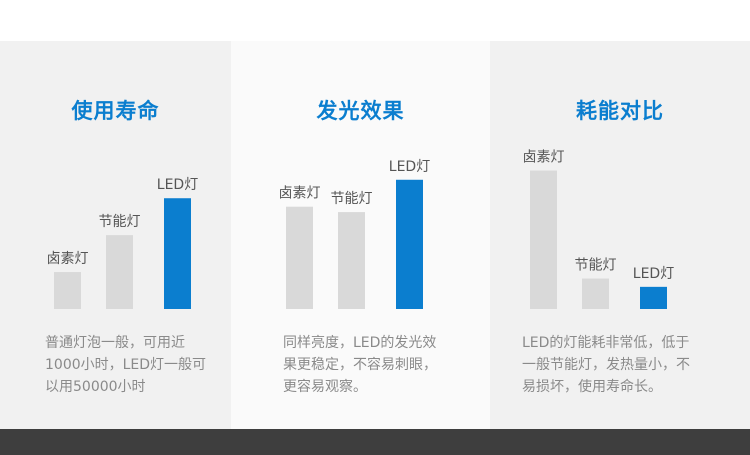  I want to click on description-line: 普通灯泡一般，可用近, so click(115, 343).